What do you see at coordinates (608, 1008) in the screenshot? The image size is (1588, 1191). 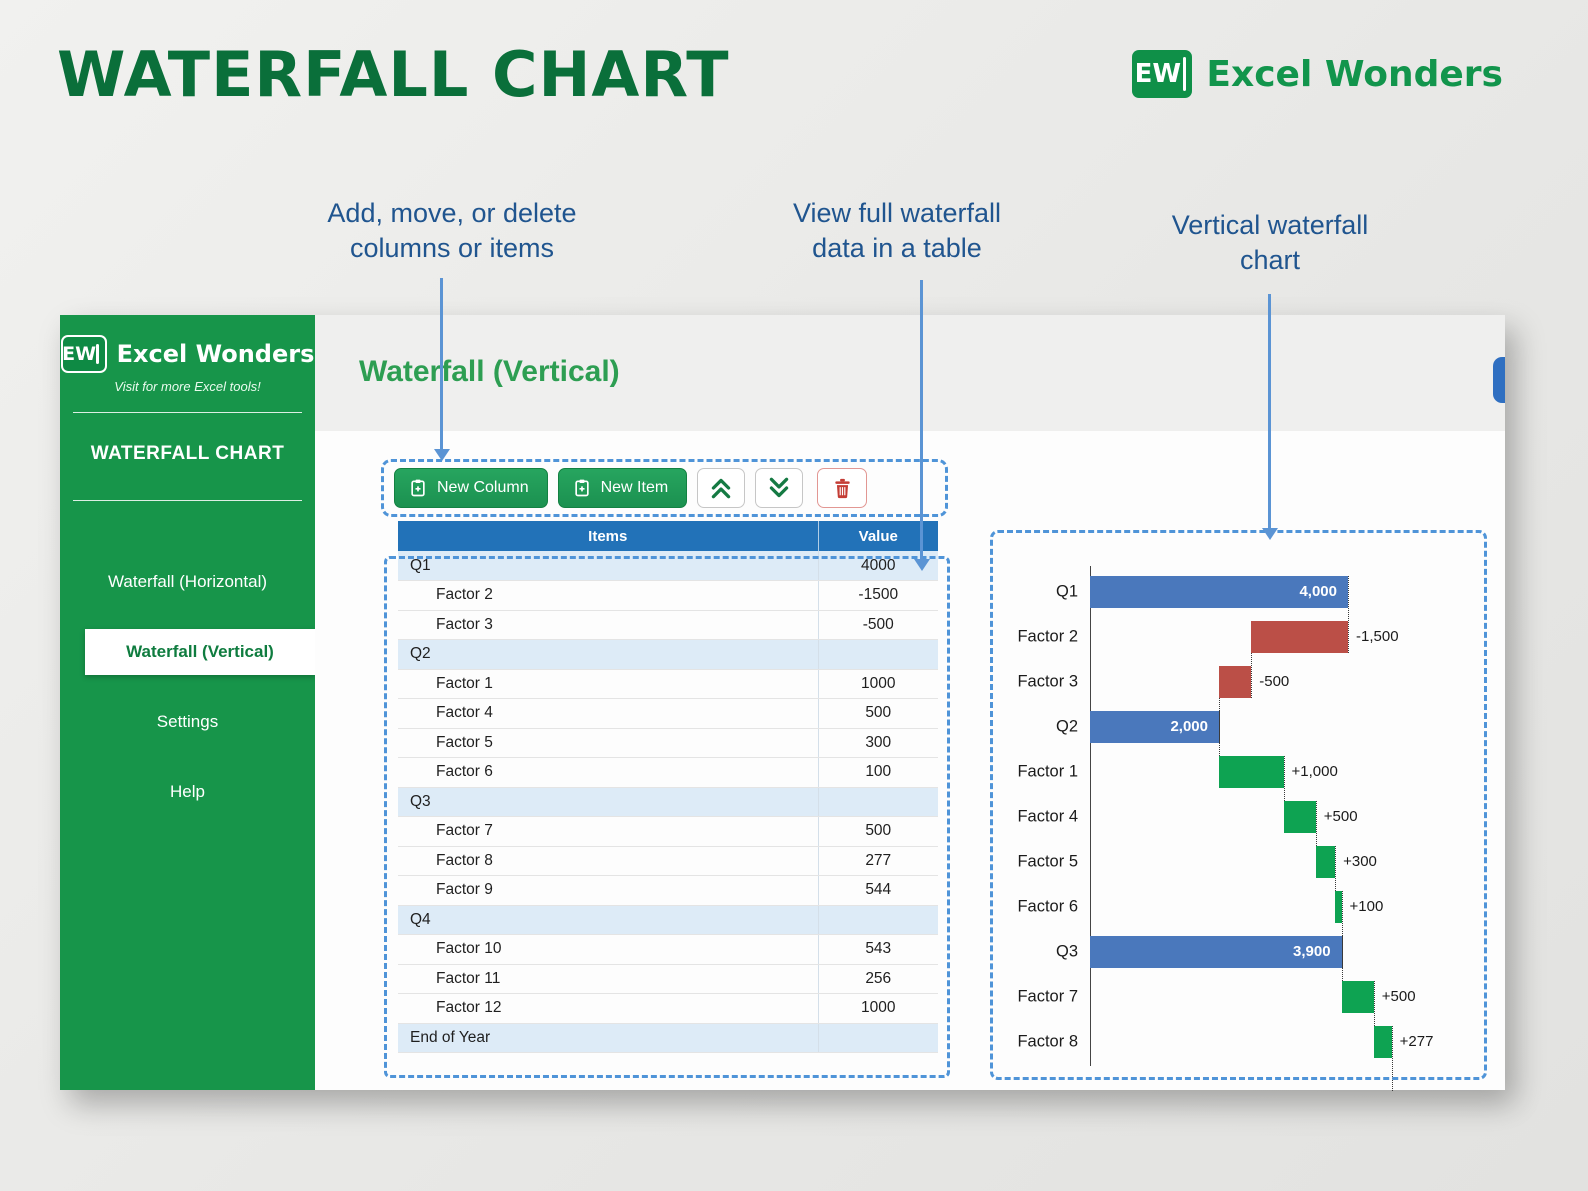 I see `item-cell: Factor 12` at bounding box center [608, 1008].